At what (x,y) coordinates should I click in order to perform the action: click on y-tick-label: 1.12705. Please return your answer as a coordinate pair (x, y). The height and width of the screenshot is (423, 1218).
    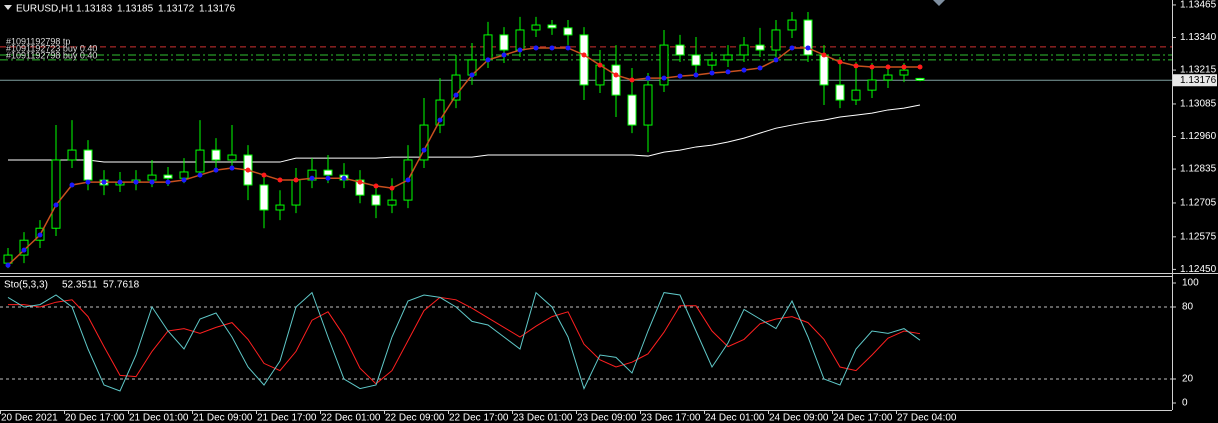
    Looking at the image, I should click on (1198, 203).